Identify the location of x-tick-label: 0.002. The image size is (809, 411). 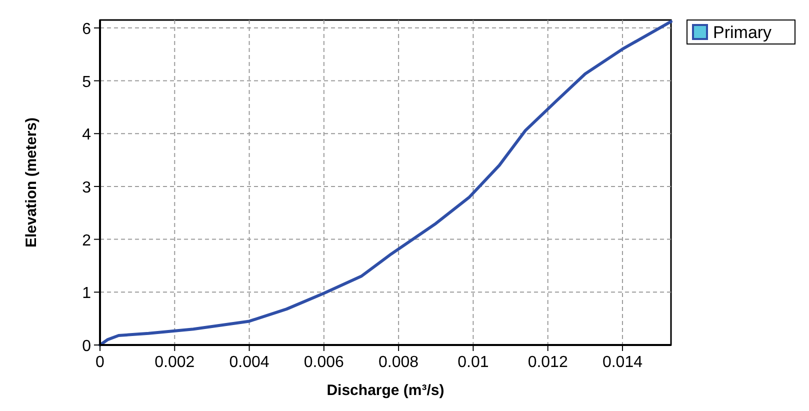
(174, 362).